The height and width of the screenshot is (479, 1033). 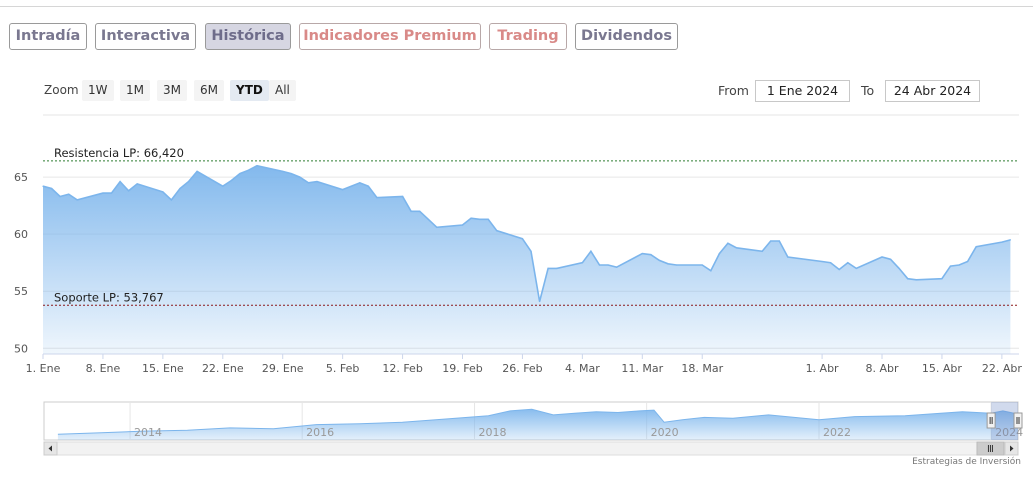 I want to click on y-axis: 50 55 60 65, so click(x=21, y=263).